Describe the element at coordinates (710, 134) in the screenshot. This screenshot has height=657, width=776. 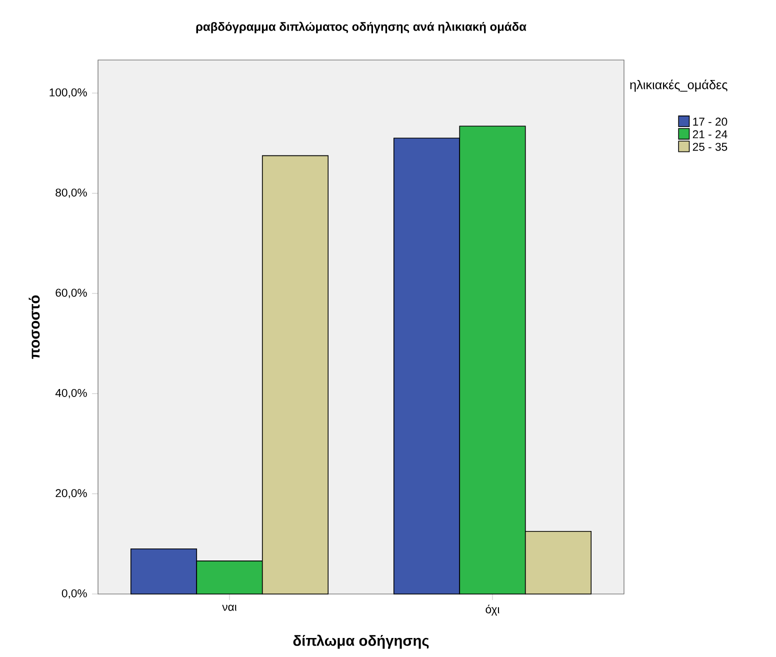
I see `legend-label: 21 - 24` at that location.